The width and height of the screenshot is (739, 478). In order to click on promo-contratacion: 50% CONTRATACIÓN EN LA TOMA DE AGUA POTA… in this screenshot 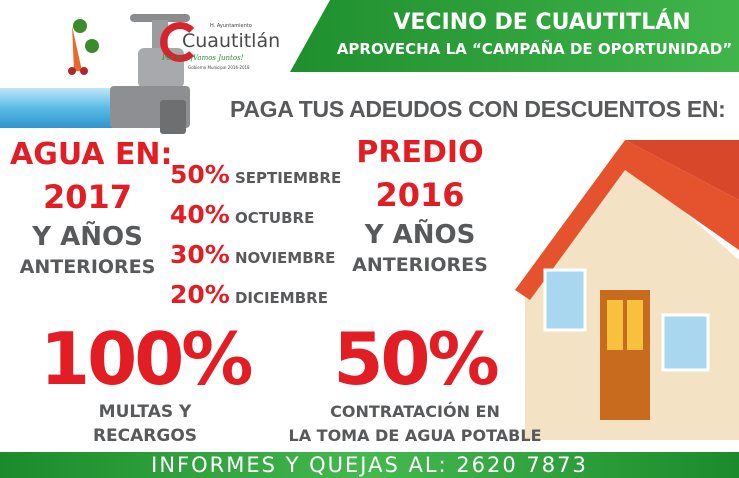, I will do `click(415, 383)`.